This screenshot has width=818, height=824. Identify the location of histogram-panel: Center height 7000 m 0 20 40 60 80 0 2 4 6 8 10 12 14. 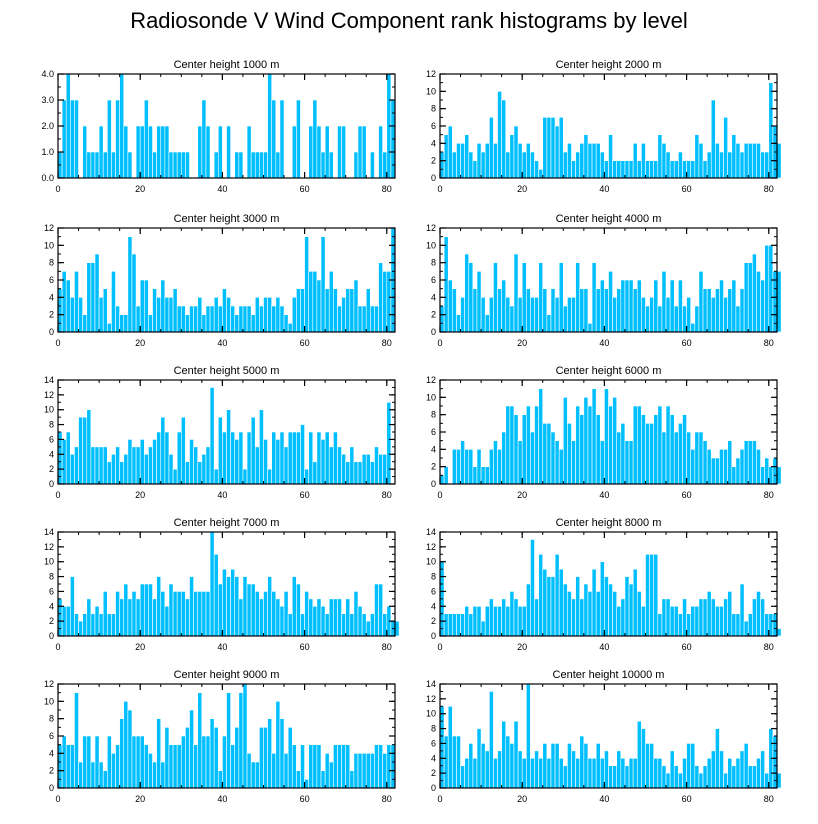
(222, 584).